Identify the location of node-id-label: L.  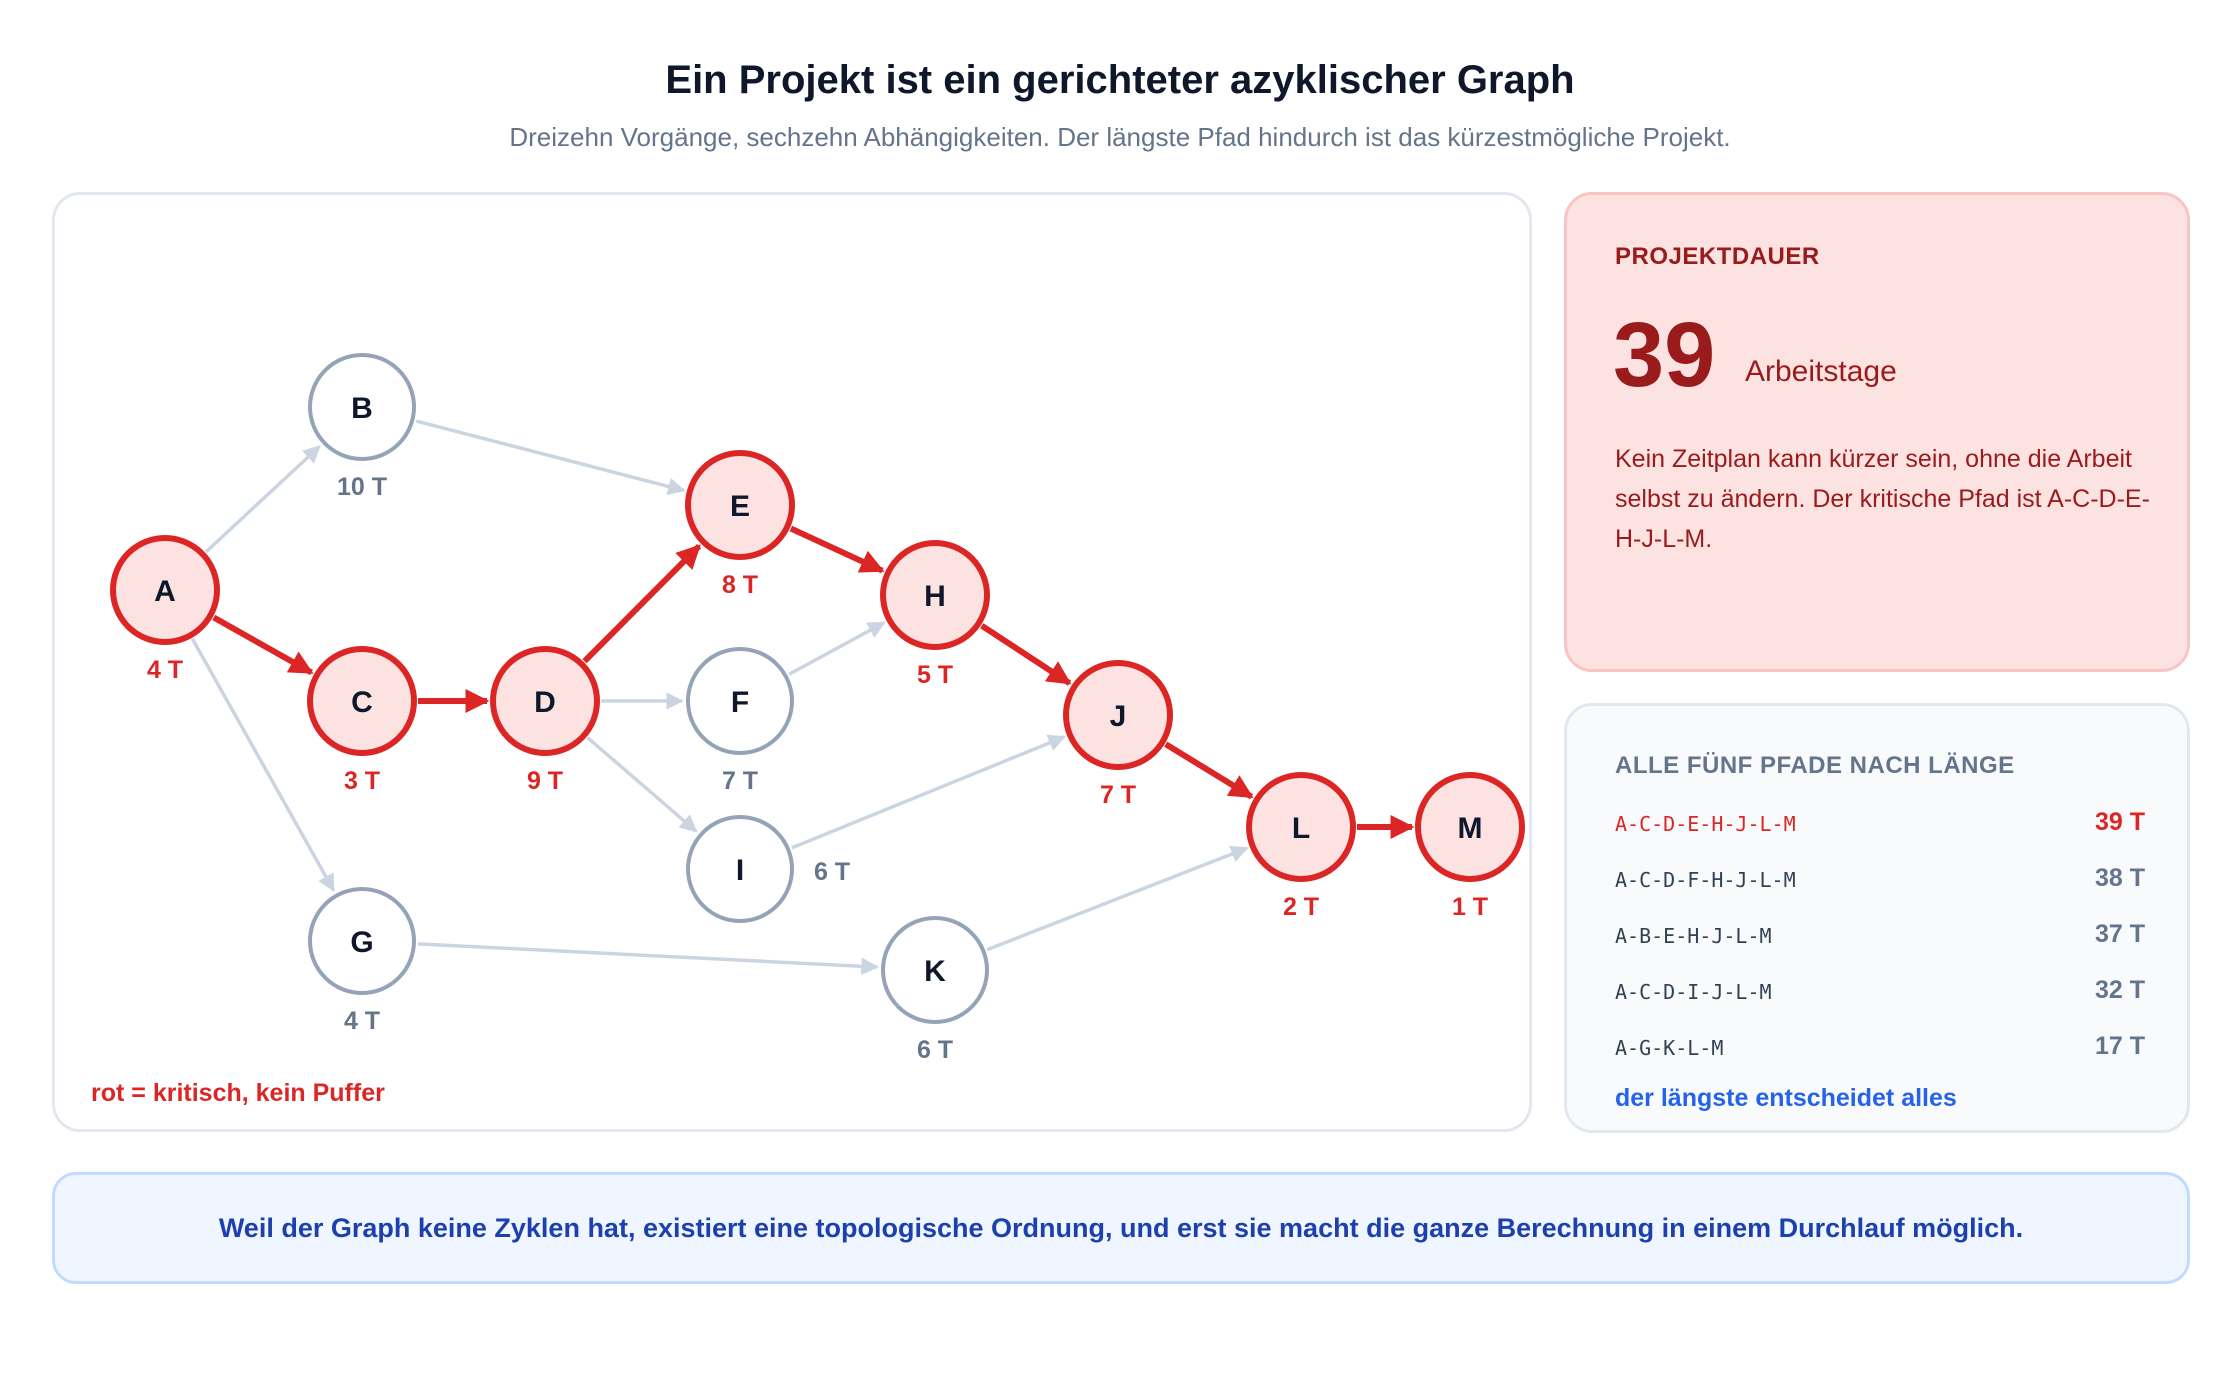
(1301, 828).